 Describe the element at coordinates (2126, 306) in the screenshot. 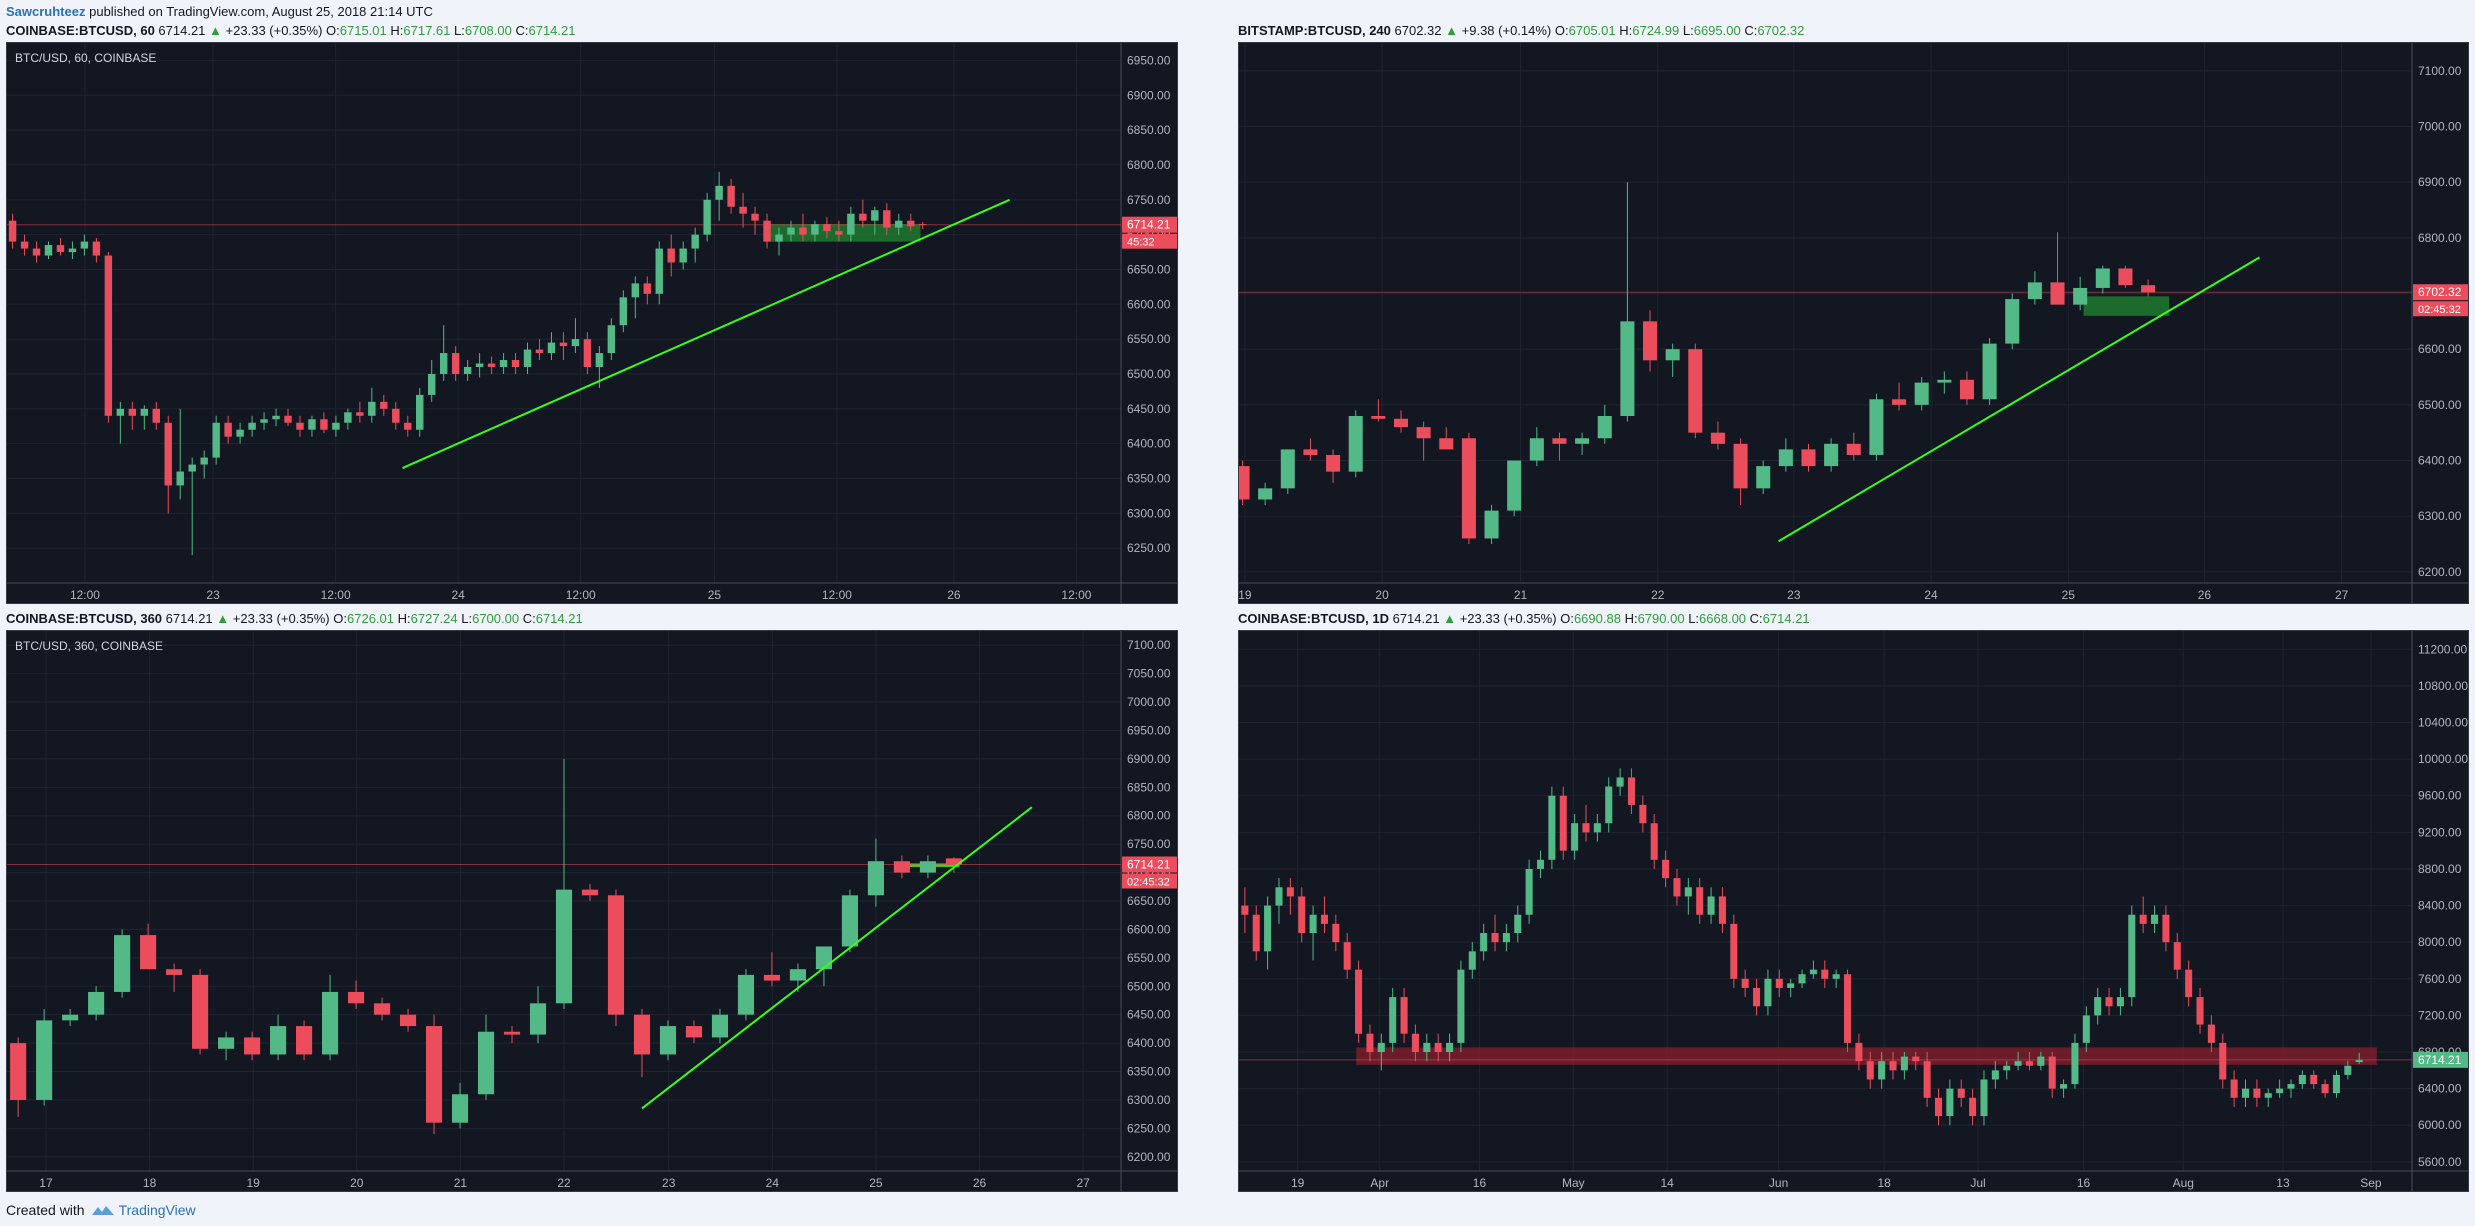

I see `highlight-zone` at that location.